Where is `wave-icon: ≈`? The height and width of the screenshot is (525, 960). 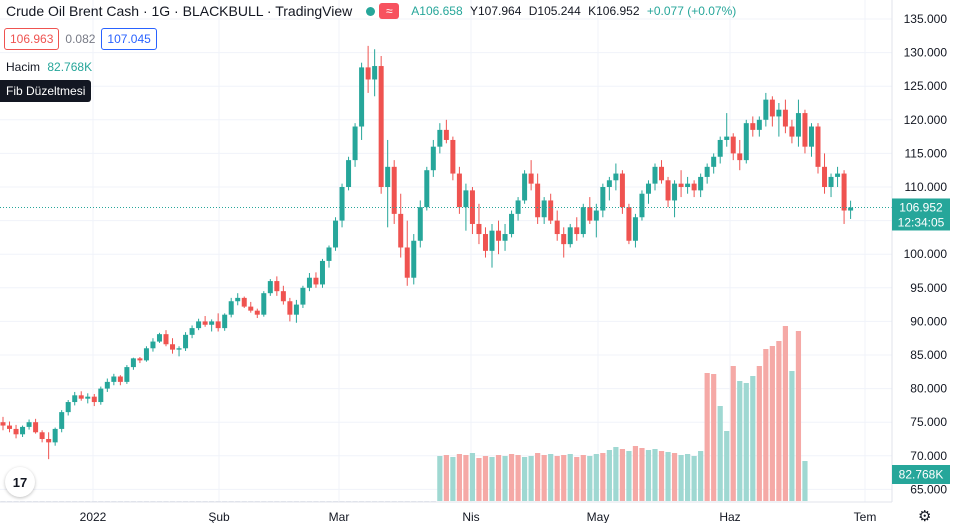
wave-icon: ≈ is located at coordinates (389, 11).